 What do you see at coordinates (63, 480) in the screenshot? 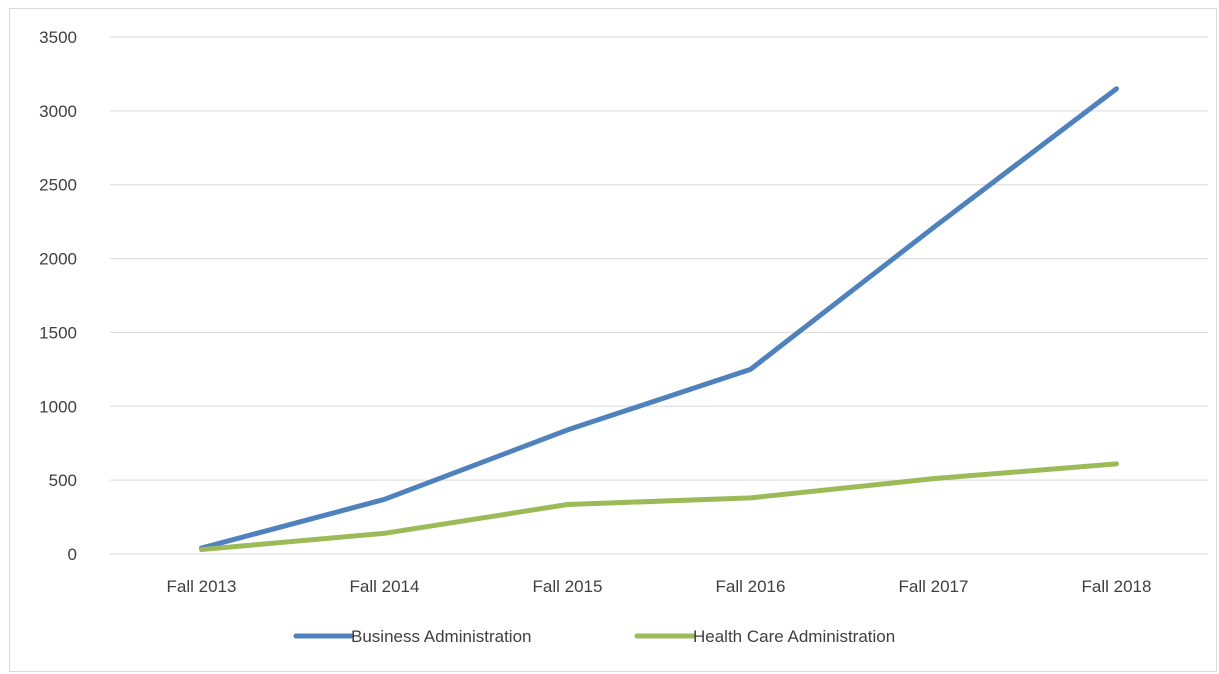
I see `y-tick-label: 500` at bounding box center [63, 480].